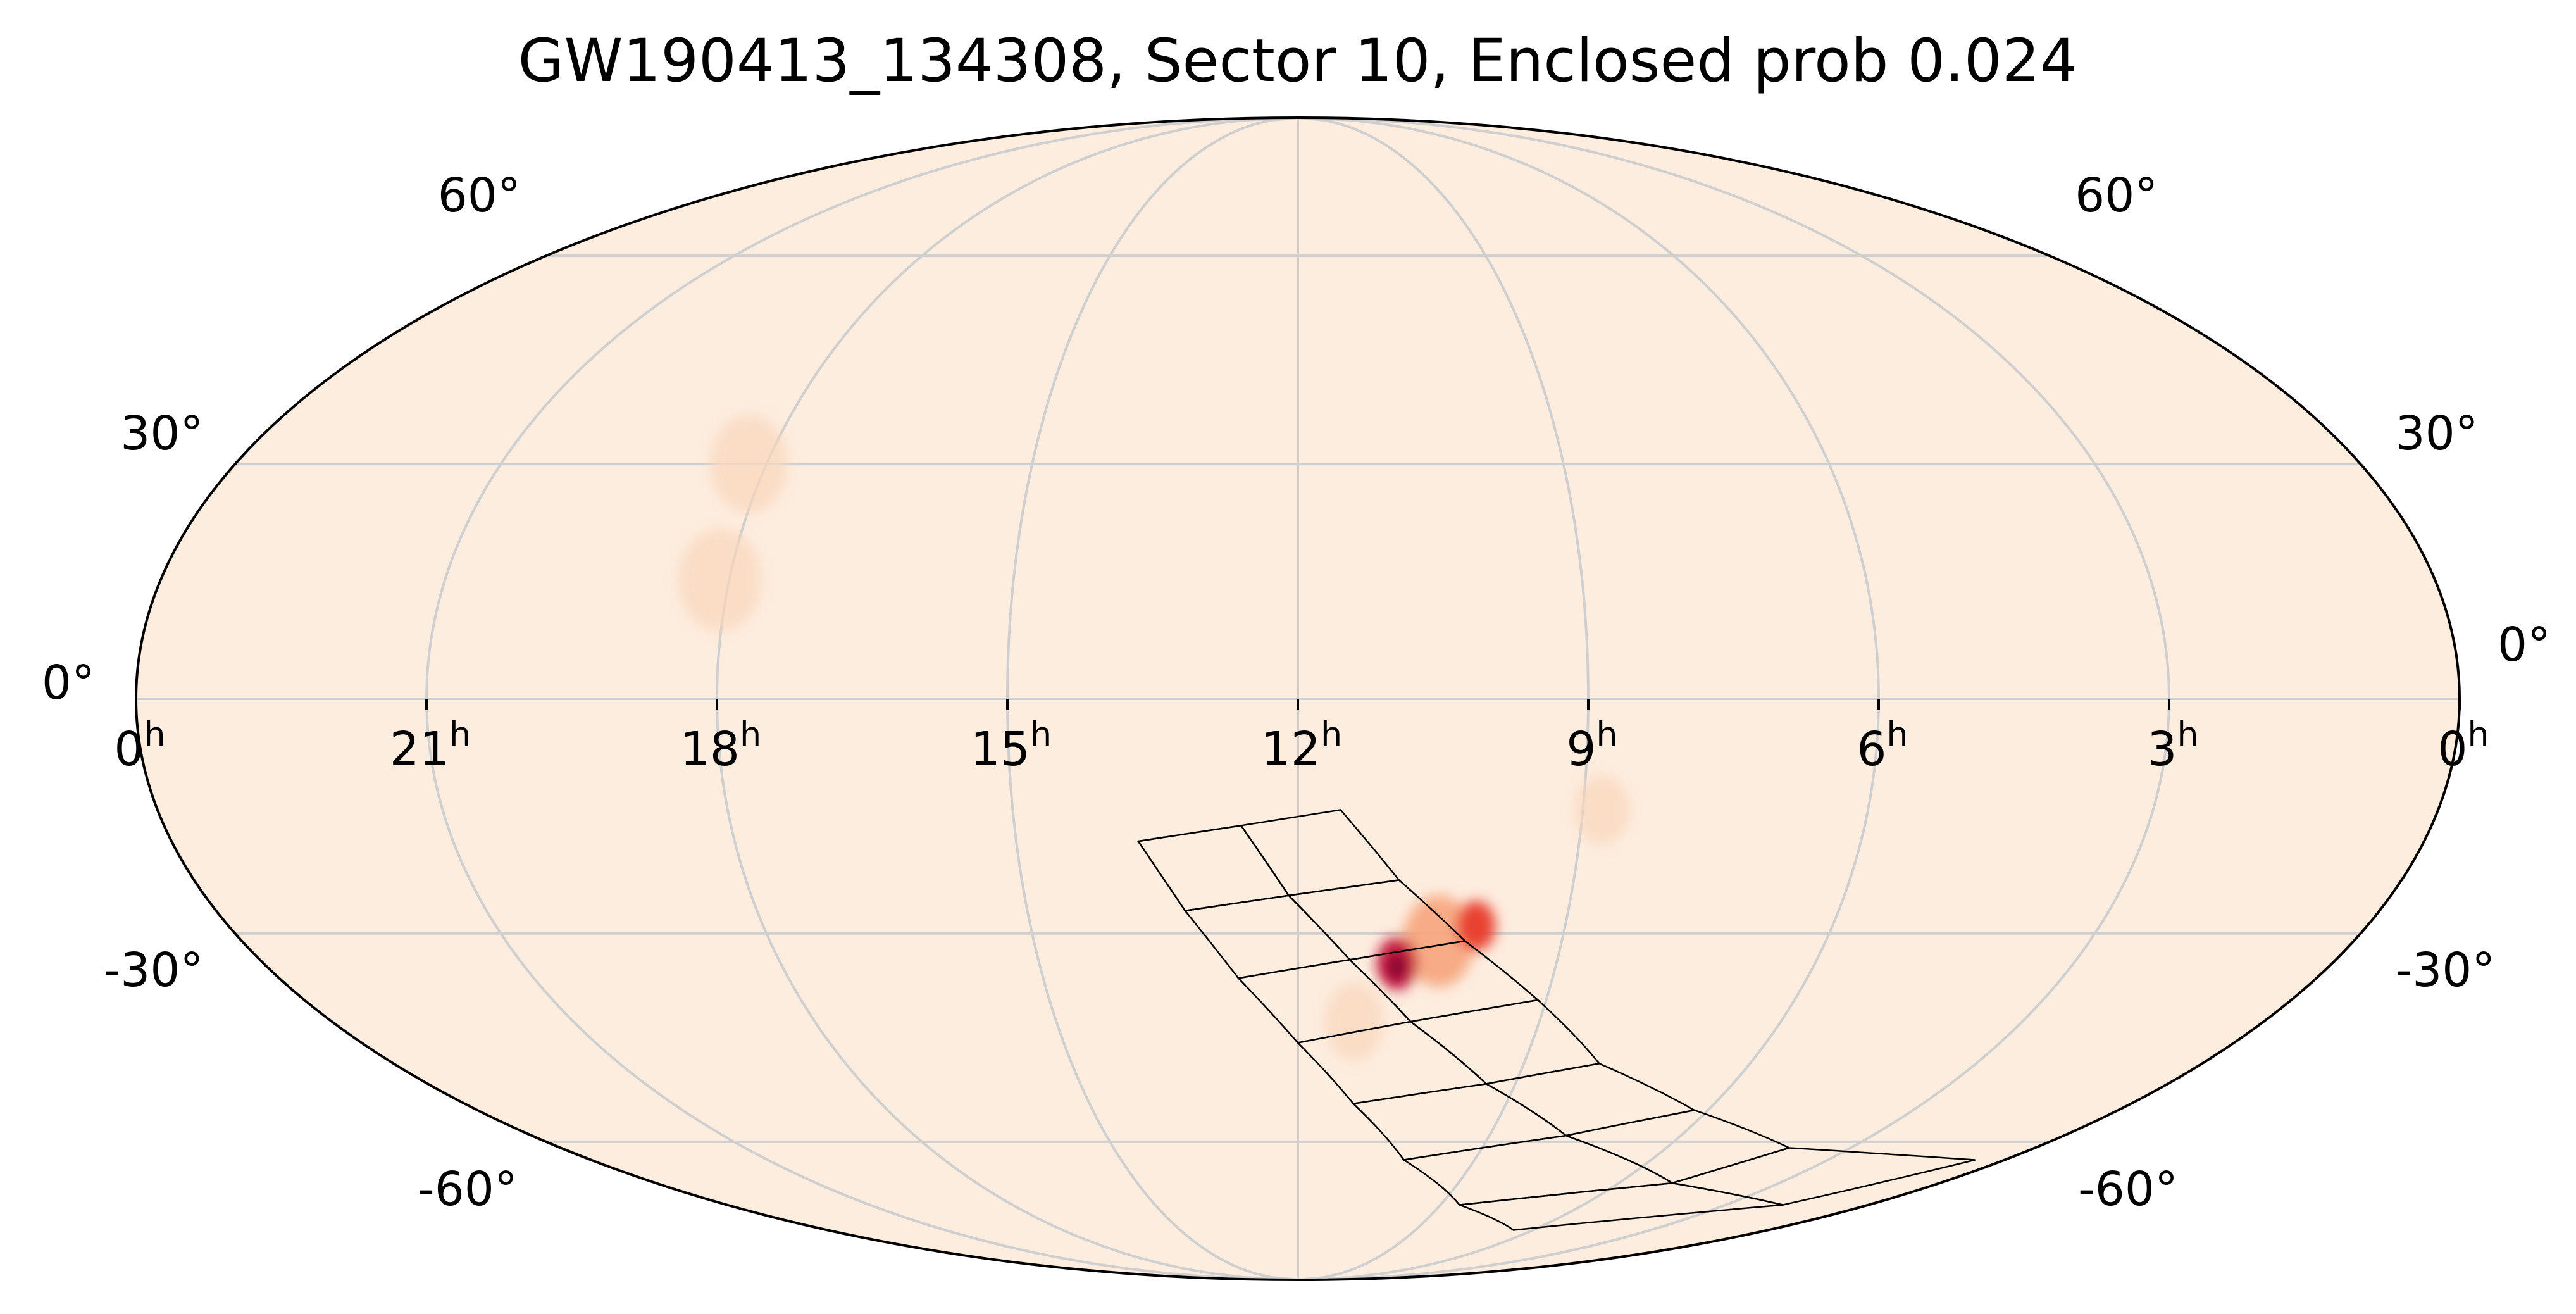 This screenshot has width=2576, height=1314. I want to click on dec-tick-label-left: -30°, so click(154, 970).